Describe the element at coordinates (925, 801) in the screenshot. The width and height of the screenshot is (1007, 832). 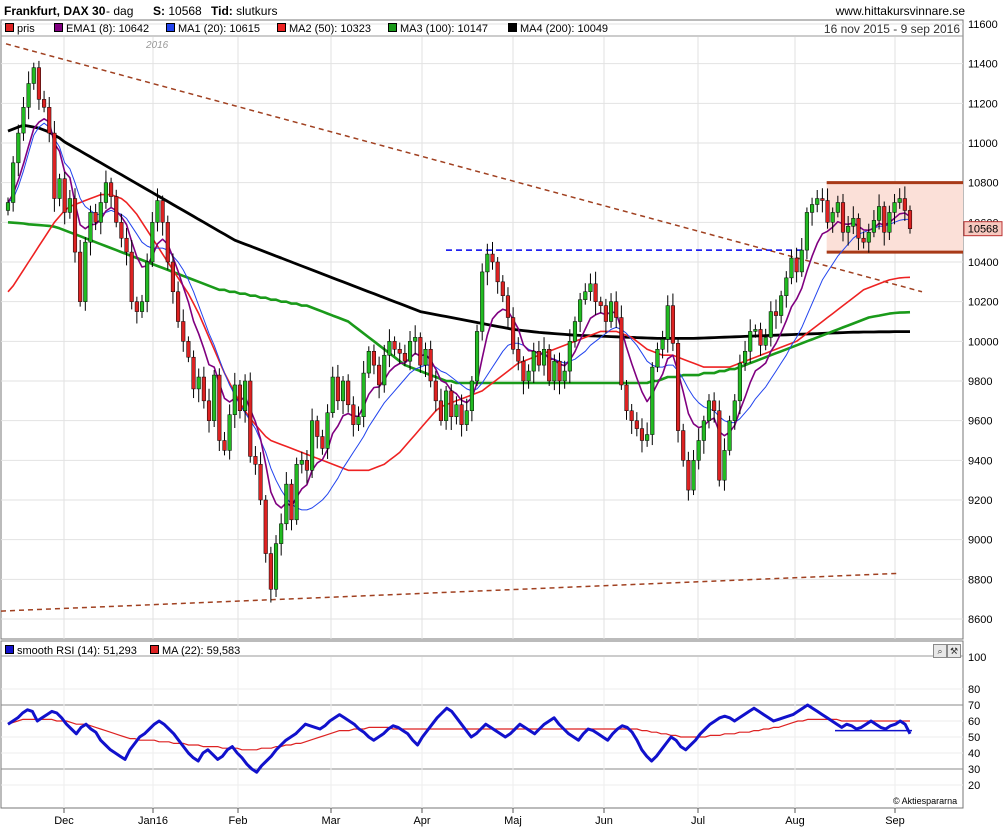
I see `source-credit: © Aktiespararna` at that location.